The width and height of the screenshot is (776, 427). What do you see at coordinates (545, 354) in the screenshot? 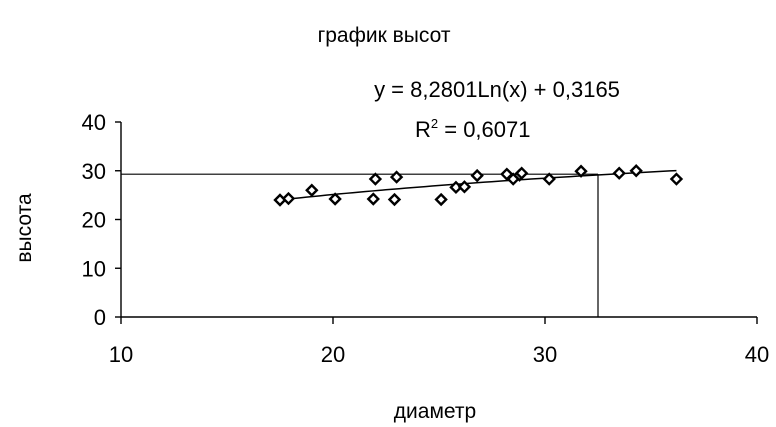
I see `x-tick-label: 30` at bounding box center [545, 354].